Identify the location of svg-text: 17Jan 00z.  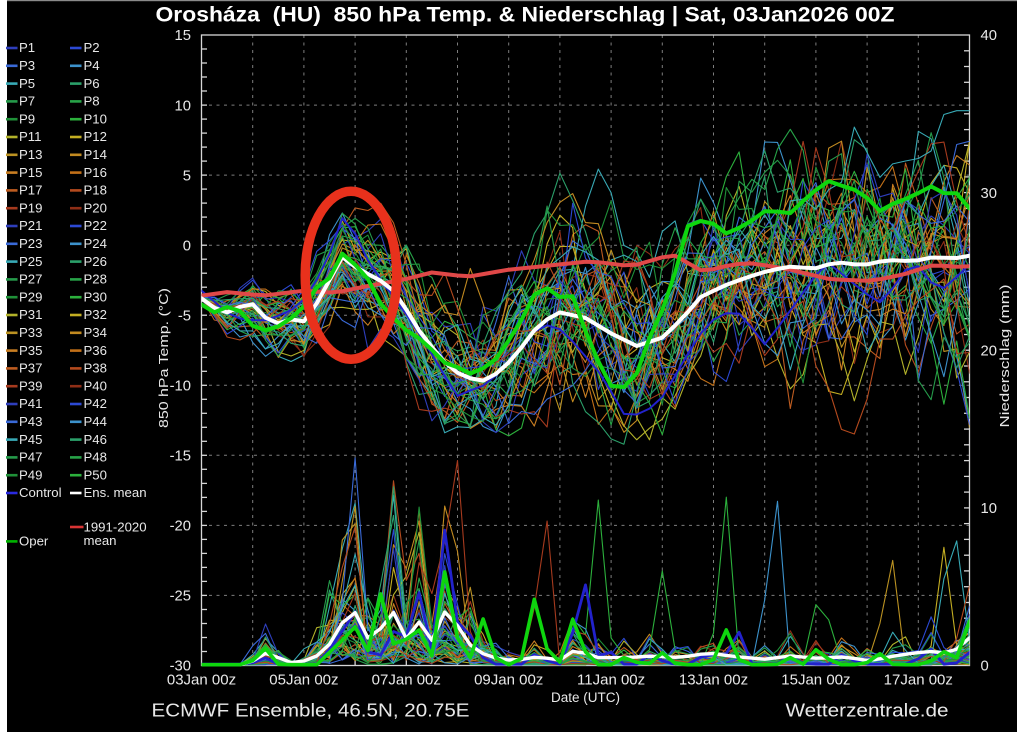
(918, 680).